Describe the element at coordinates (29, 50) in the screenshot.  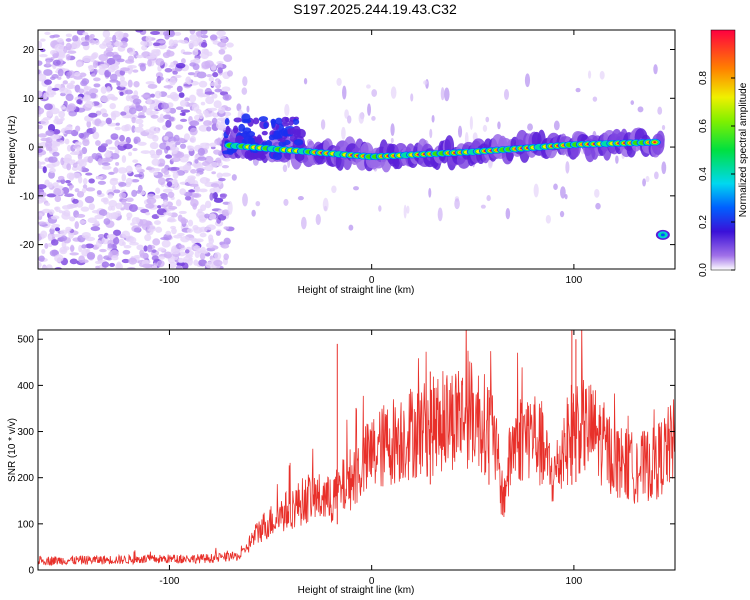
I see `y-tick-label: 20` at that location.